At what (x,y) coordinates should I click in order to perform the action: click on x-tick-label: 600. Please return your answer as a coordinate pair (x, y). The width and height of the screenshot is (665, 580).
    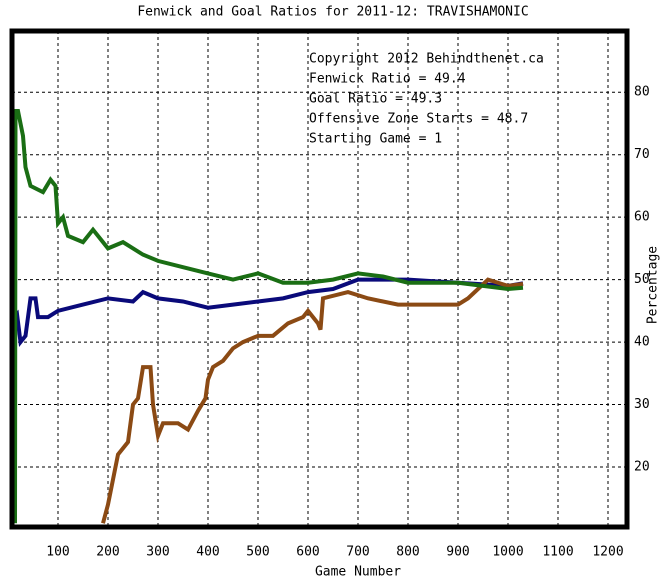
    Looking at the image, I should click on (307, 552).